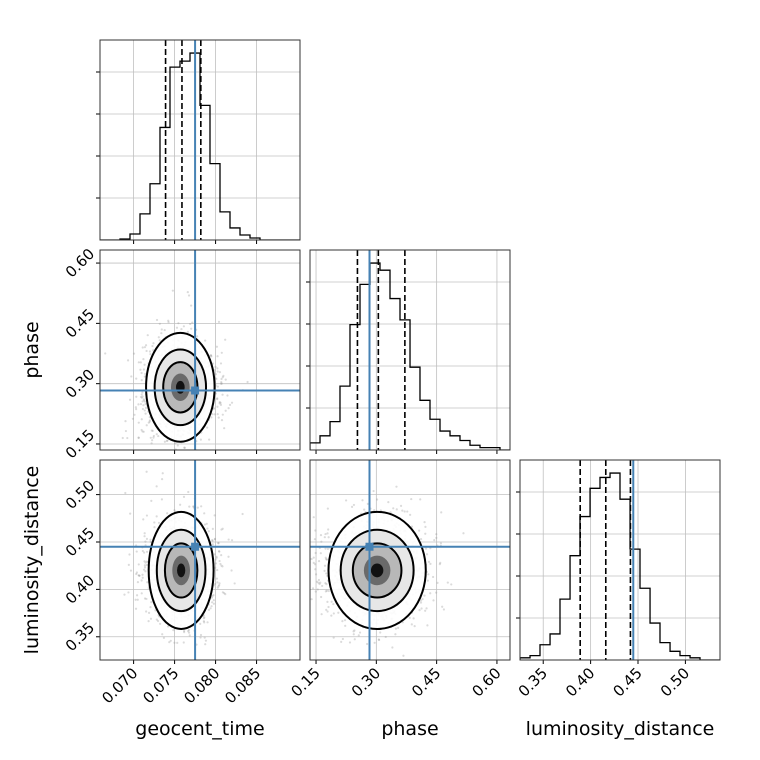 The image size is (760, 760). What do you see at coordinates (533, 682) in the screenshot?
I see `x-tick-label: 0.35` at bounding box center [533, 682].